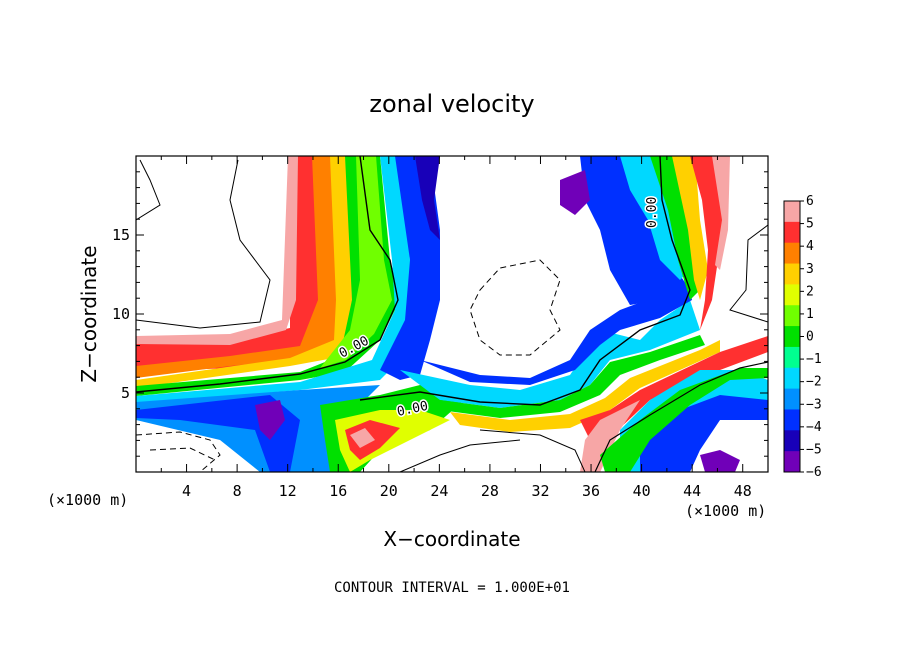 The width and height of the screenshot is (904, 654). Describe the element at coordinates (121, 314) in the screenshot. I see `y-tick-label: 10` at that location.